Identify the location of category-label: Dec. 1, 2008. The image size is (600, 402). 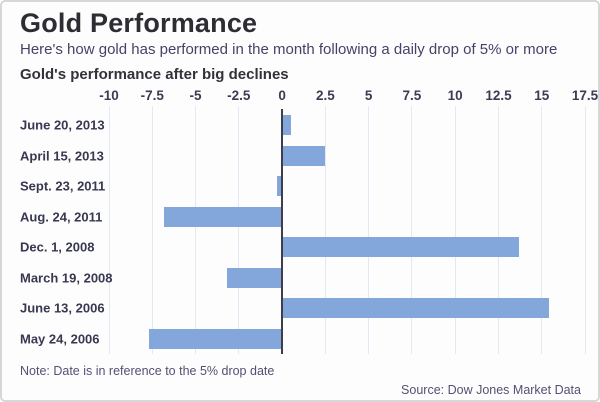
(57, 247).